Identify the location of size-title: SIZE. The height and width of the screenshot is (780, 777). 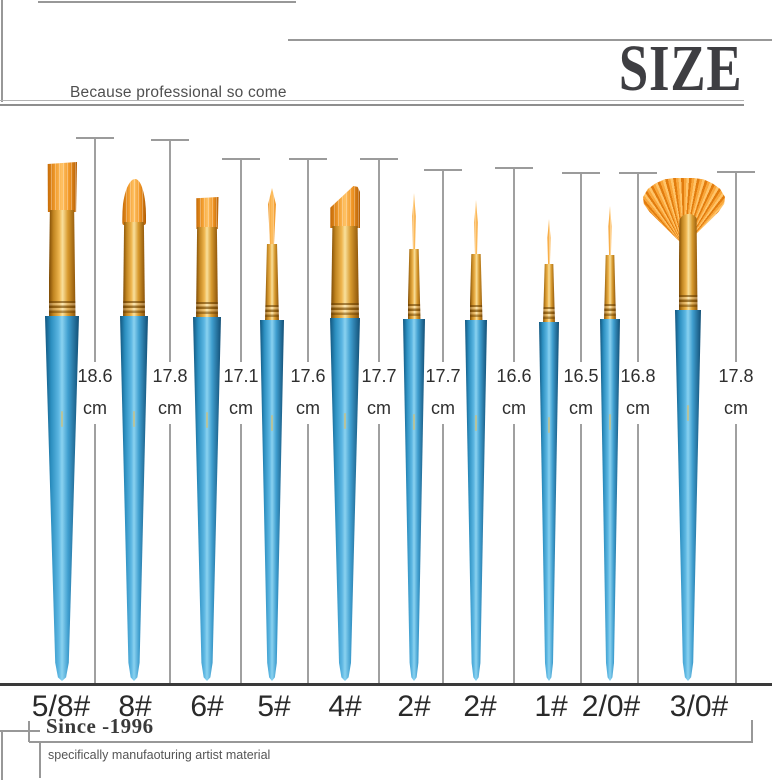
(680, 68).